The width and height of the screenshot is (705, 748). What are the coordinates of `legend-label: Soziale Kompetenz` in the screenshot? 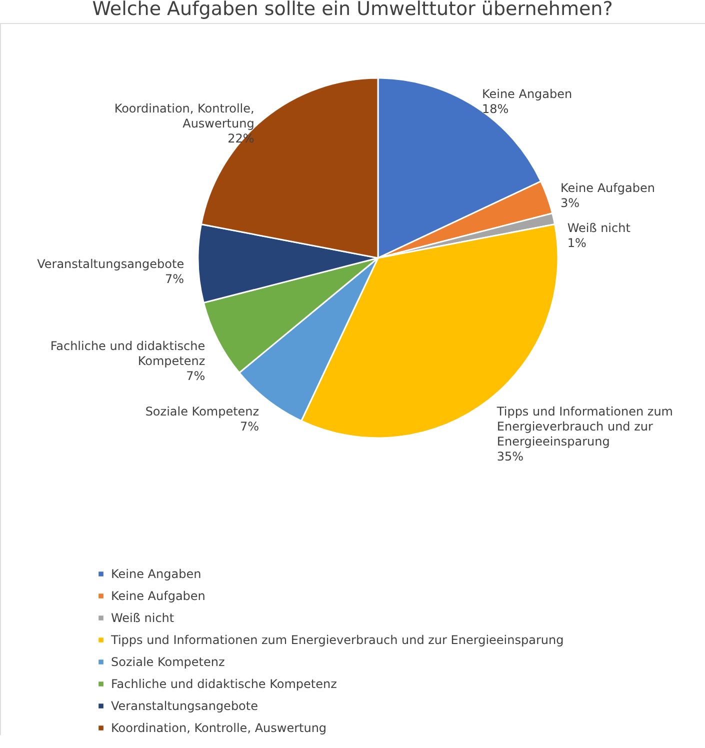 It's located at (168, 662).